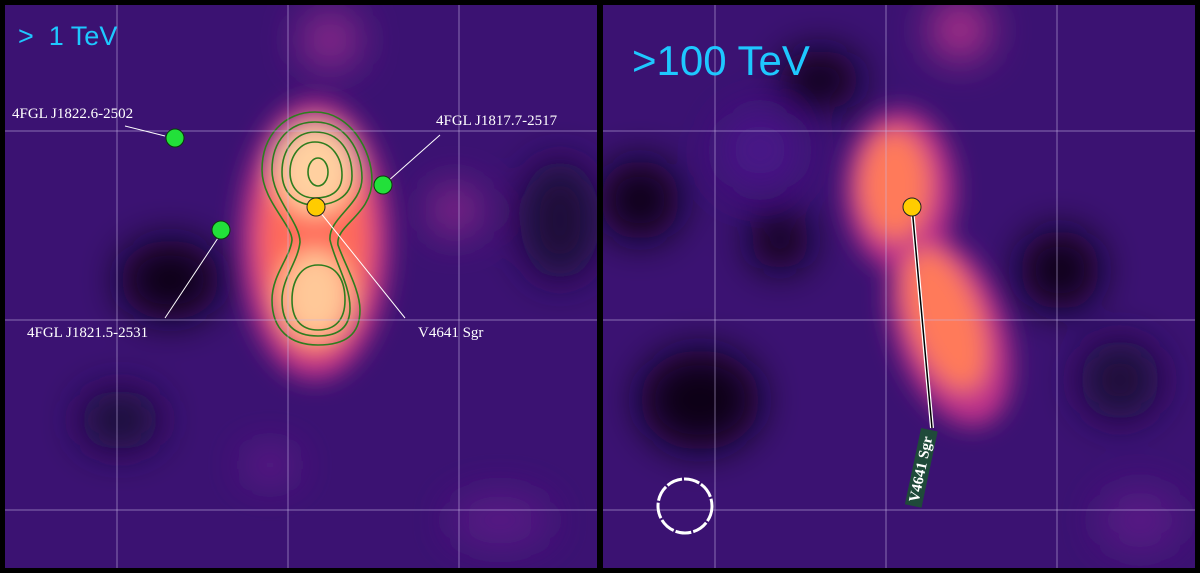 Image resolution: width=1200 pixels, height=573 pixels. What do you see at coordinates (87, 333) in the screenshot?
I see `source-label: 4FGL J1821.5-2531` at bounding box center [87, 333].